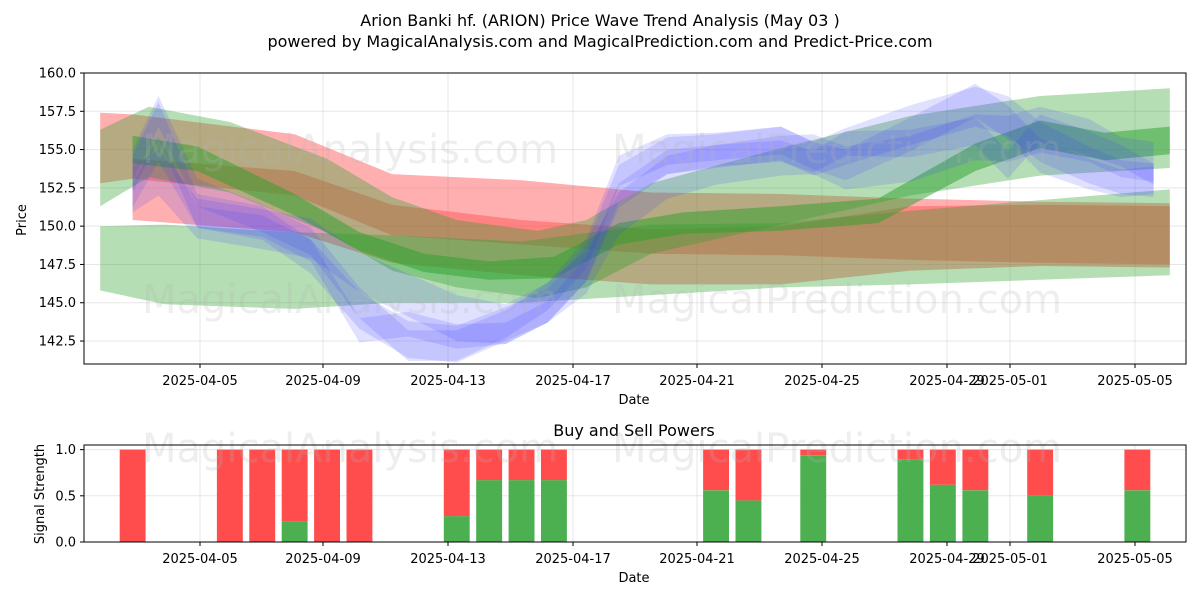 The image size is (1200, 600). Describe the element at coordinates (1010, 559) in the screenshot. I see `bar-x-tick-label: 2025-05-01` at that location.